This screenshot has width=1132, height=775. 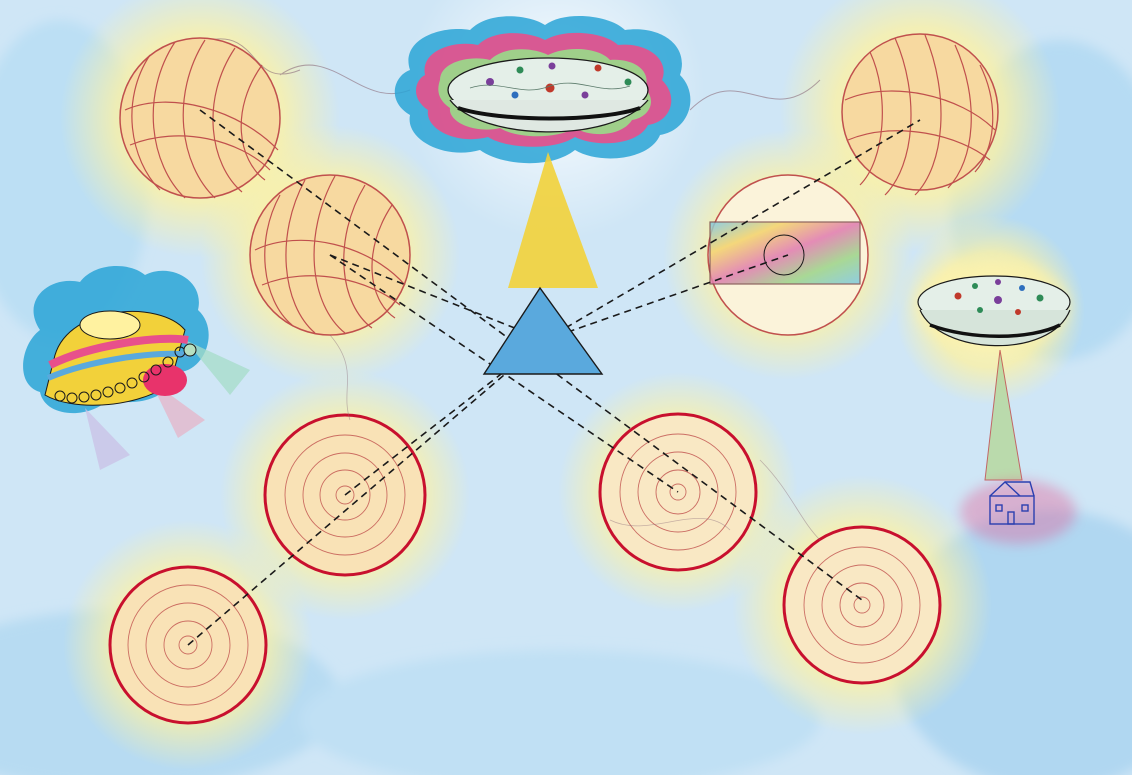 I want to click on ship-beam-green, so click(x=217, y=367).